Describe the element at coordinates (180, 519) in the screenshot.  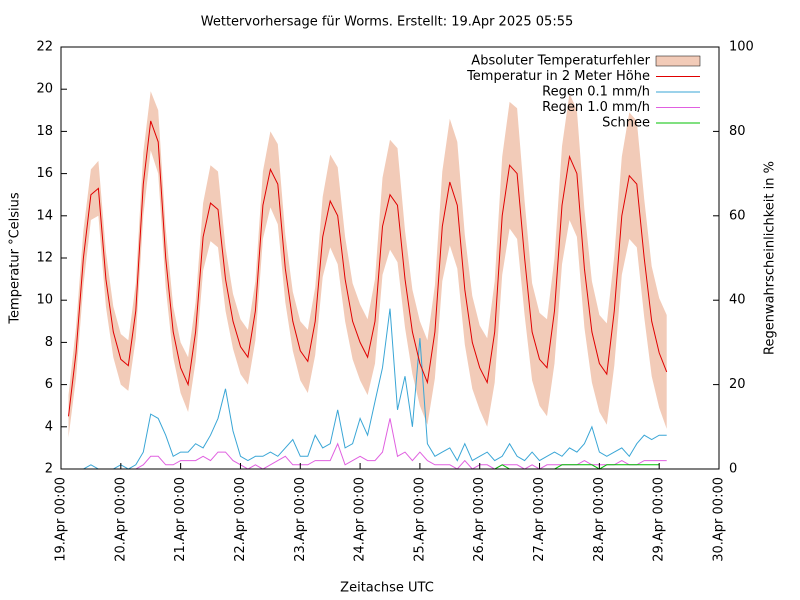
I see `x-tick-label: 21.Apr 00:00` at that location.